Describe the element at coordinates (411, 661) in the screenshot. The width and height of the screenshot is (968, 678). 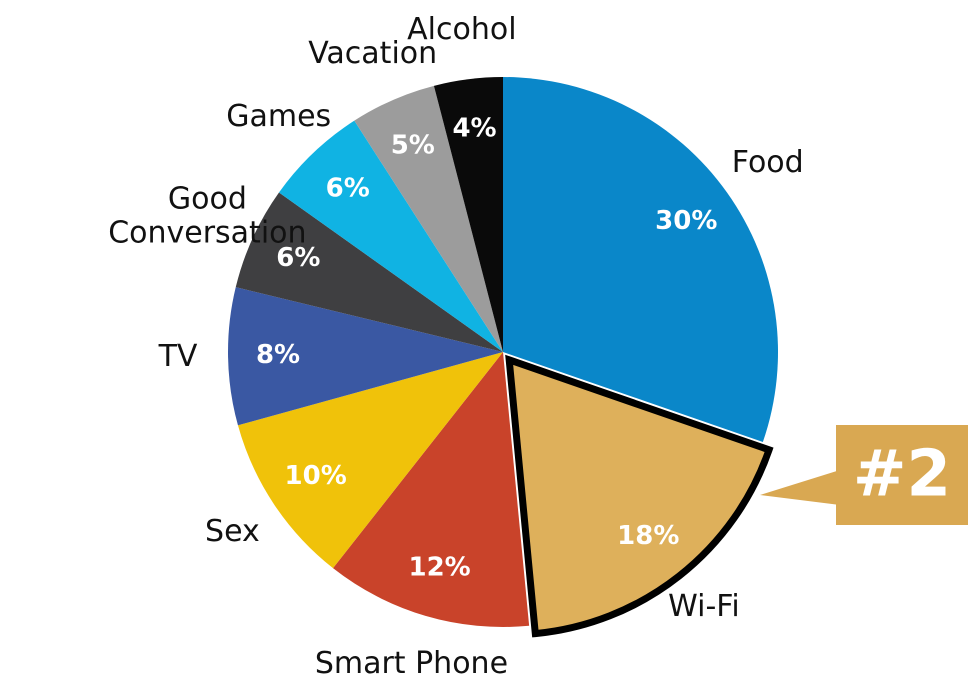
I see `slice-label: Smart Phone` at that location.